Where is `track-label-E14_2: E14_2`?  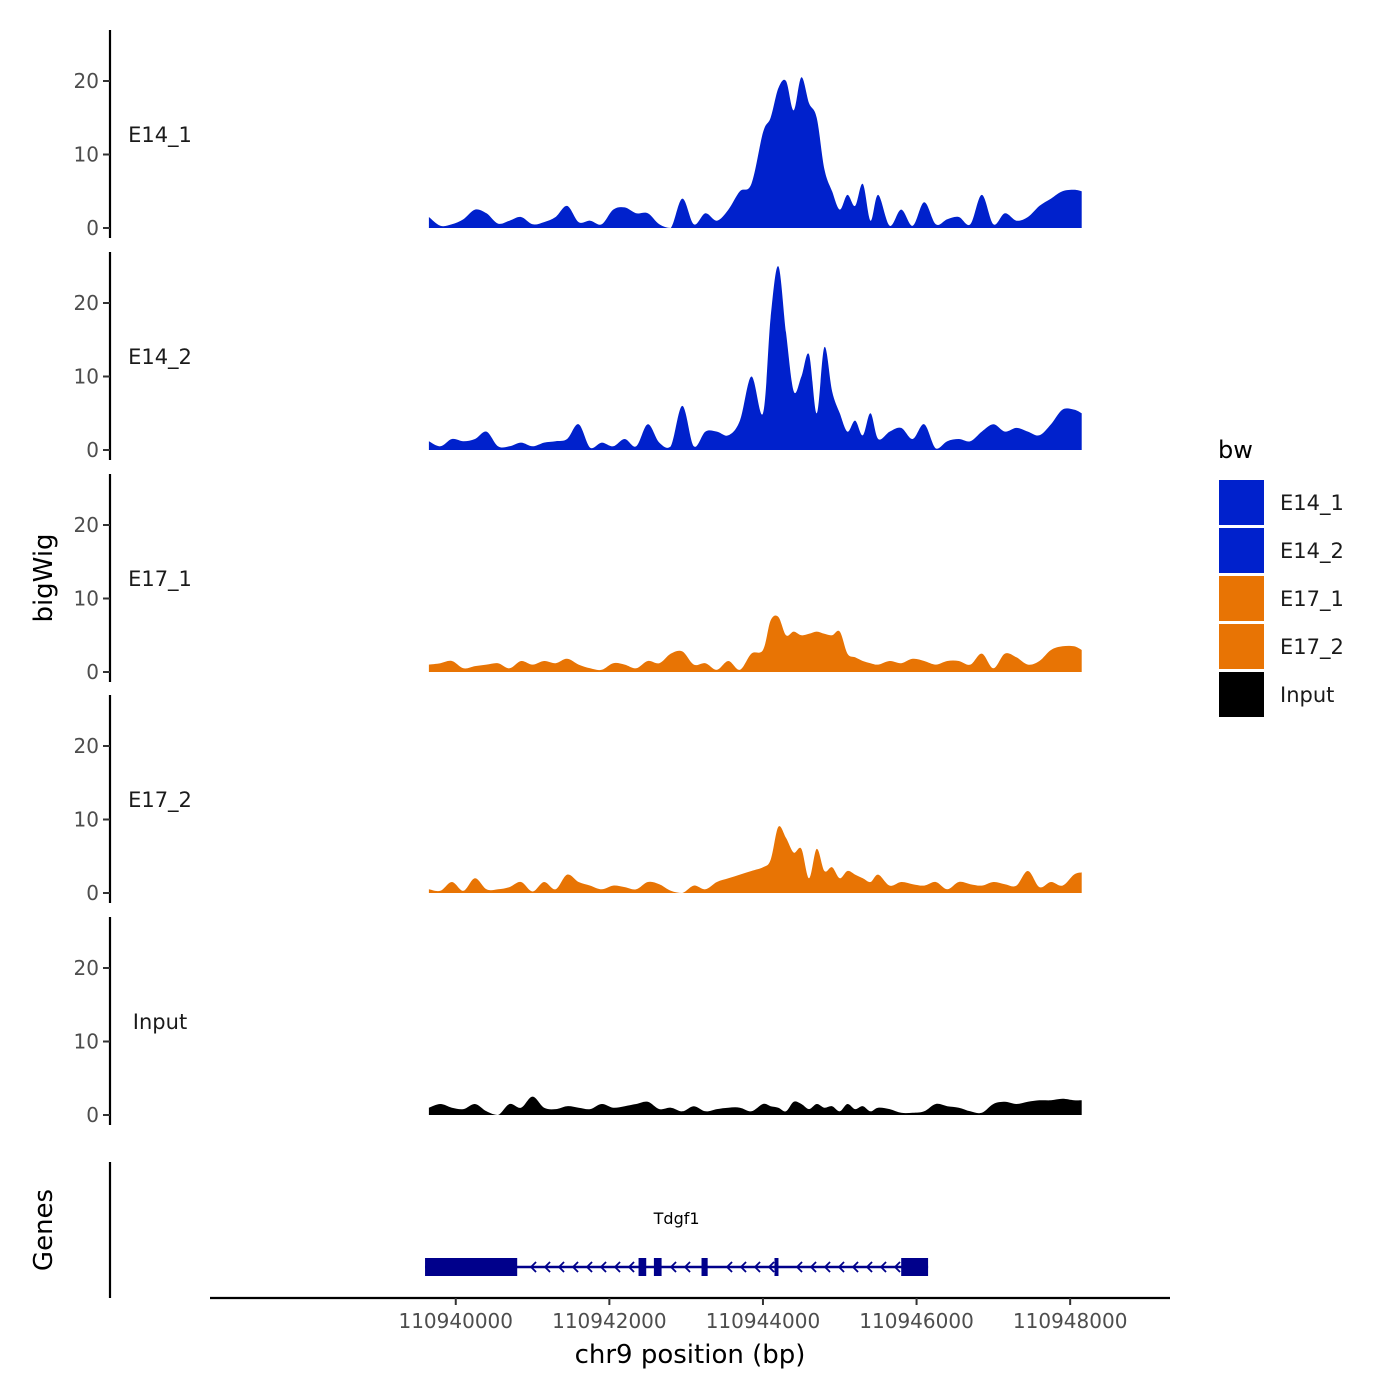
track-label-E14_2: E14_2 is located at coordinates (160, 357).